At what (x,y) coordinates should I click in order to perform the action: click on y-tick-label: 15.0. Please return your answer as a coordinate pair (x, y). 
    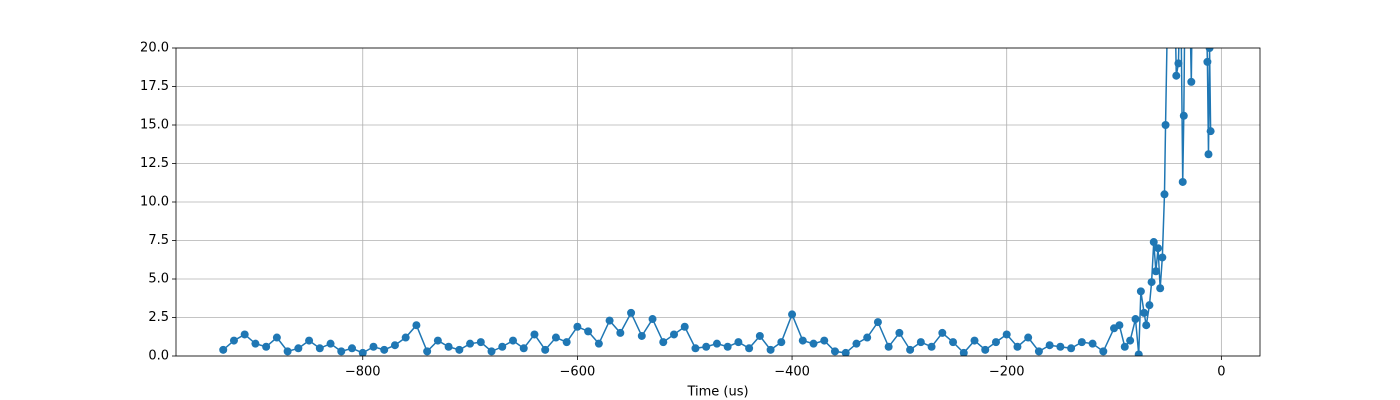
    Looking at the image, I should click on (154, 125).